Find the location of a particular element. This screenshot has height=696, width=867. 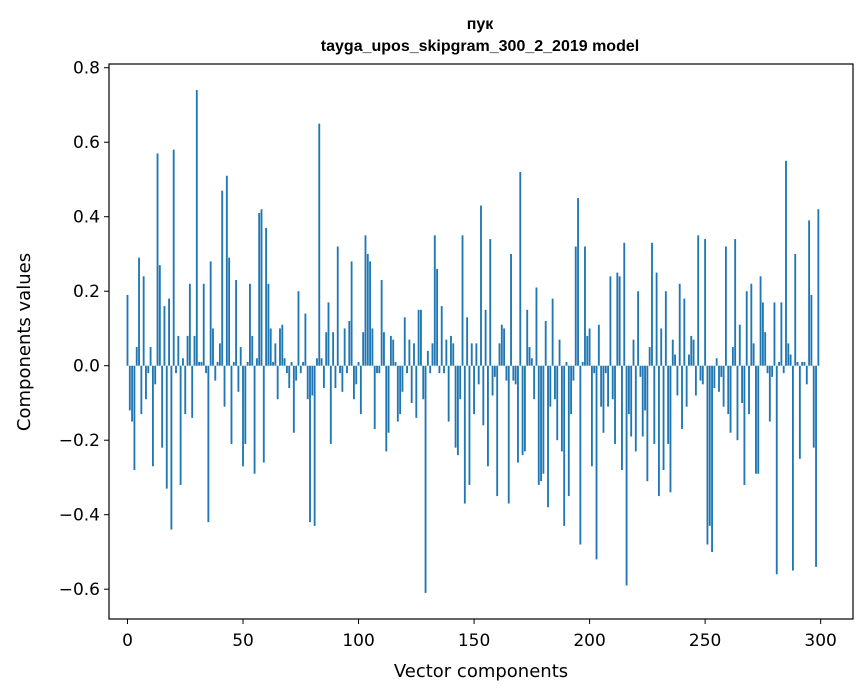

y-tick-label: 0.0 is located at coordinates (86, 367).